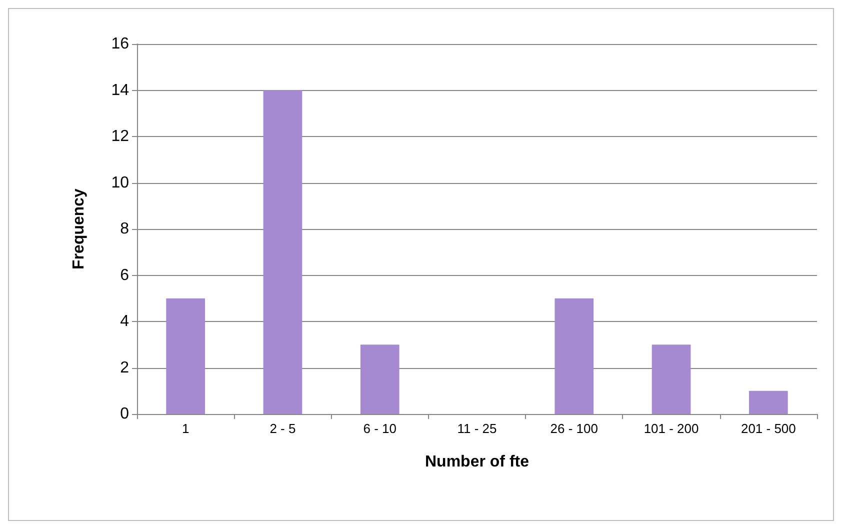 Image resolution: width=842 pixels, height=529 pixels. I want to click on y-tick-label: 16, so click(120, 44).